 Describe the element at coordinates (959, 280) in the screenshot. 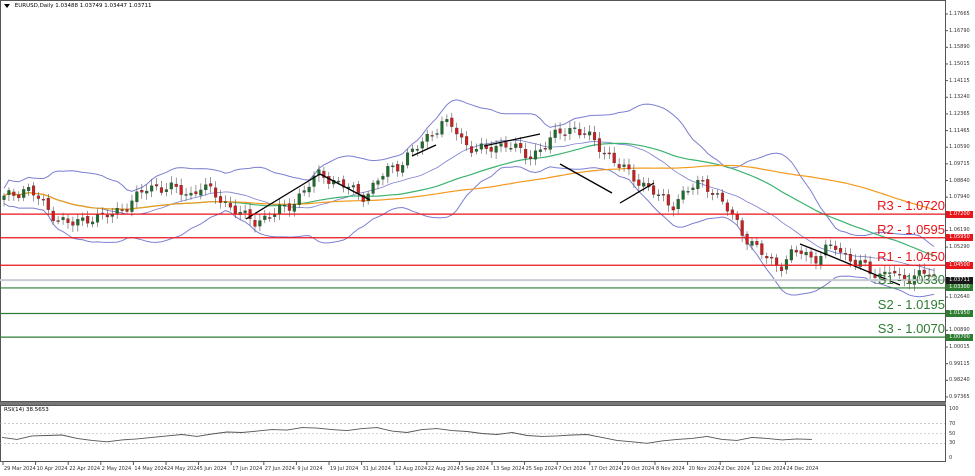

I see `current-price-box: 1.03711` at that location.